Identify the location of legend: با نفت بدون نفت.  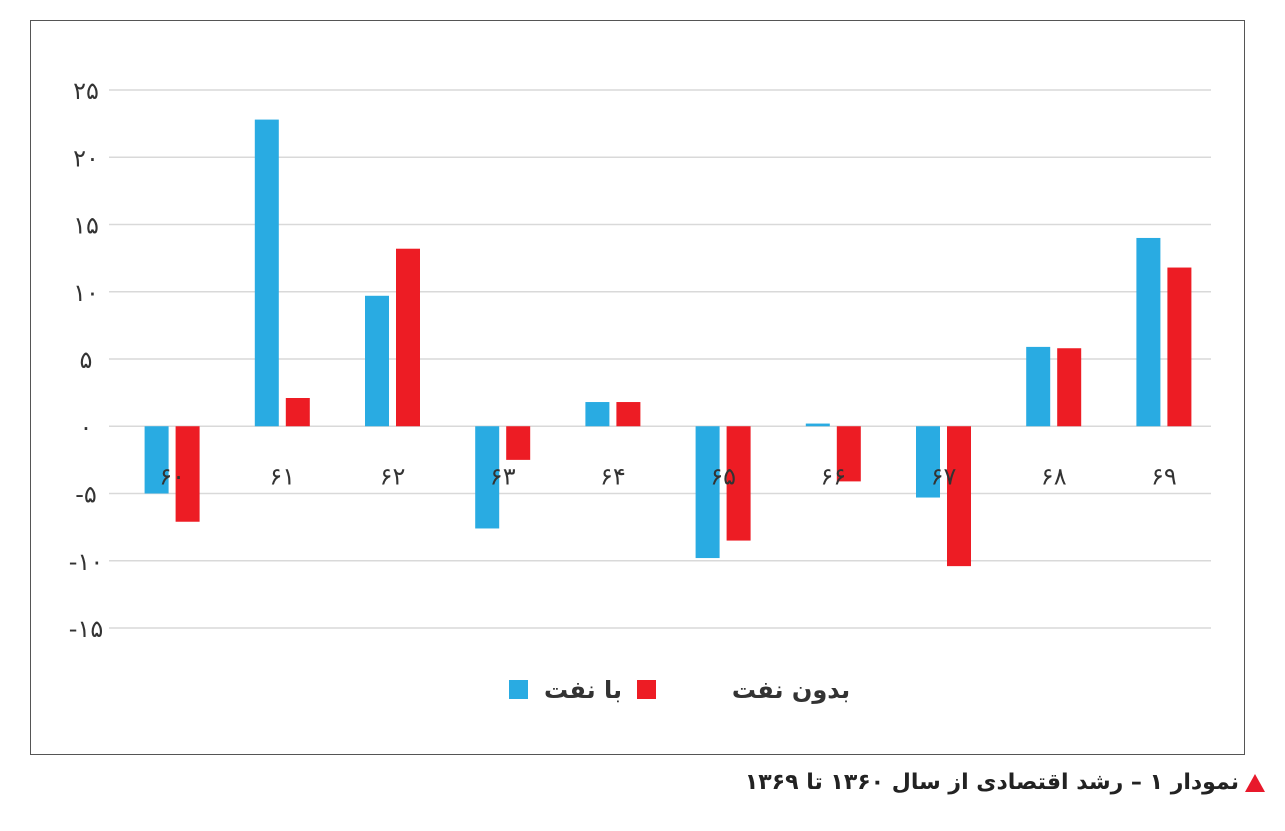
(679, 690).